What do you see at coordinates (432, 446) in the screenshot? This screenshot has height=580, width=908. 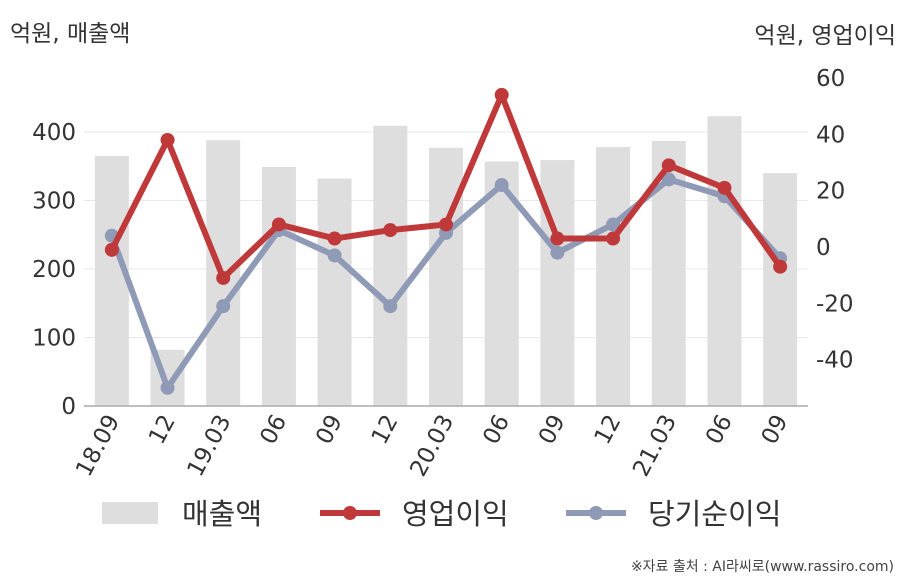 I see `x-tick-label: 20.03` at bounding box center [432, 446].